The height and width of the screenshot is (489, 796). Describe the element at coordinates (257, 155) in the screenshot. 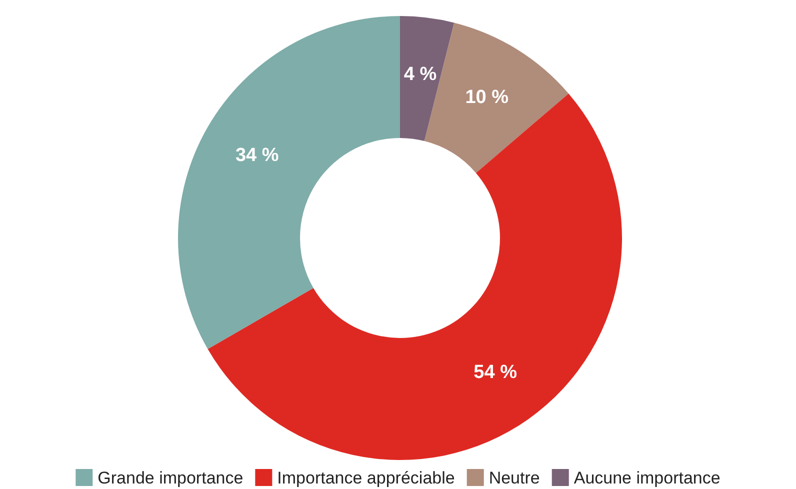

I see `data-label: 34 %` at that location.